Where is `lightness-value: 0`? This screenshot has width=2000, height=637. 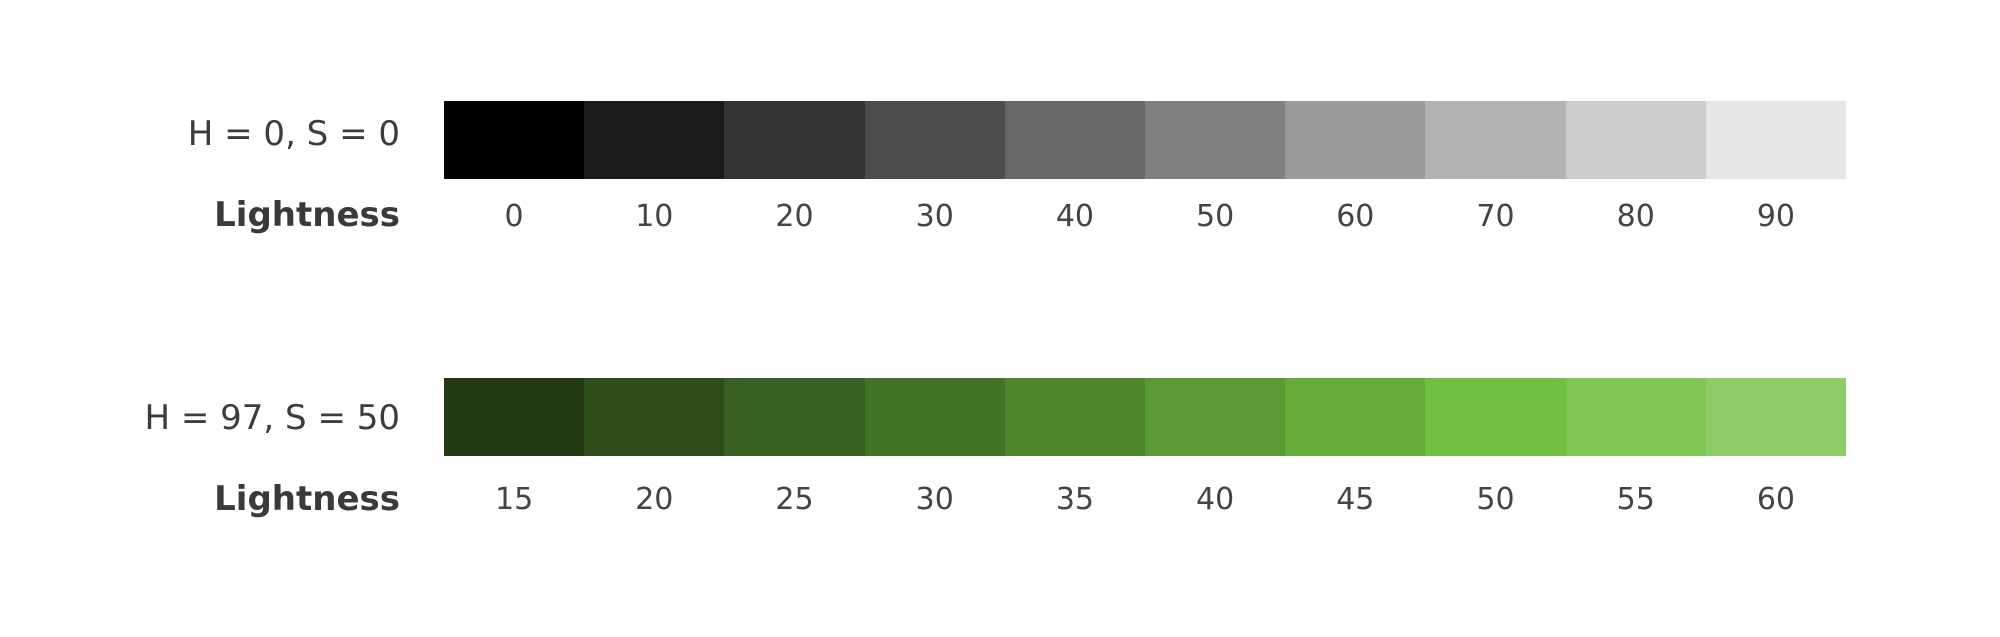
lightness-value: 0 is located at coordinates (514, 216).